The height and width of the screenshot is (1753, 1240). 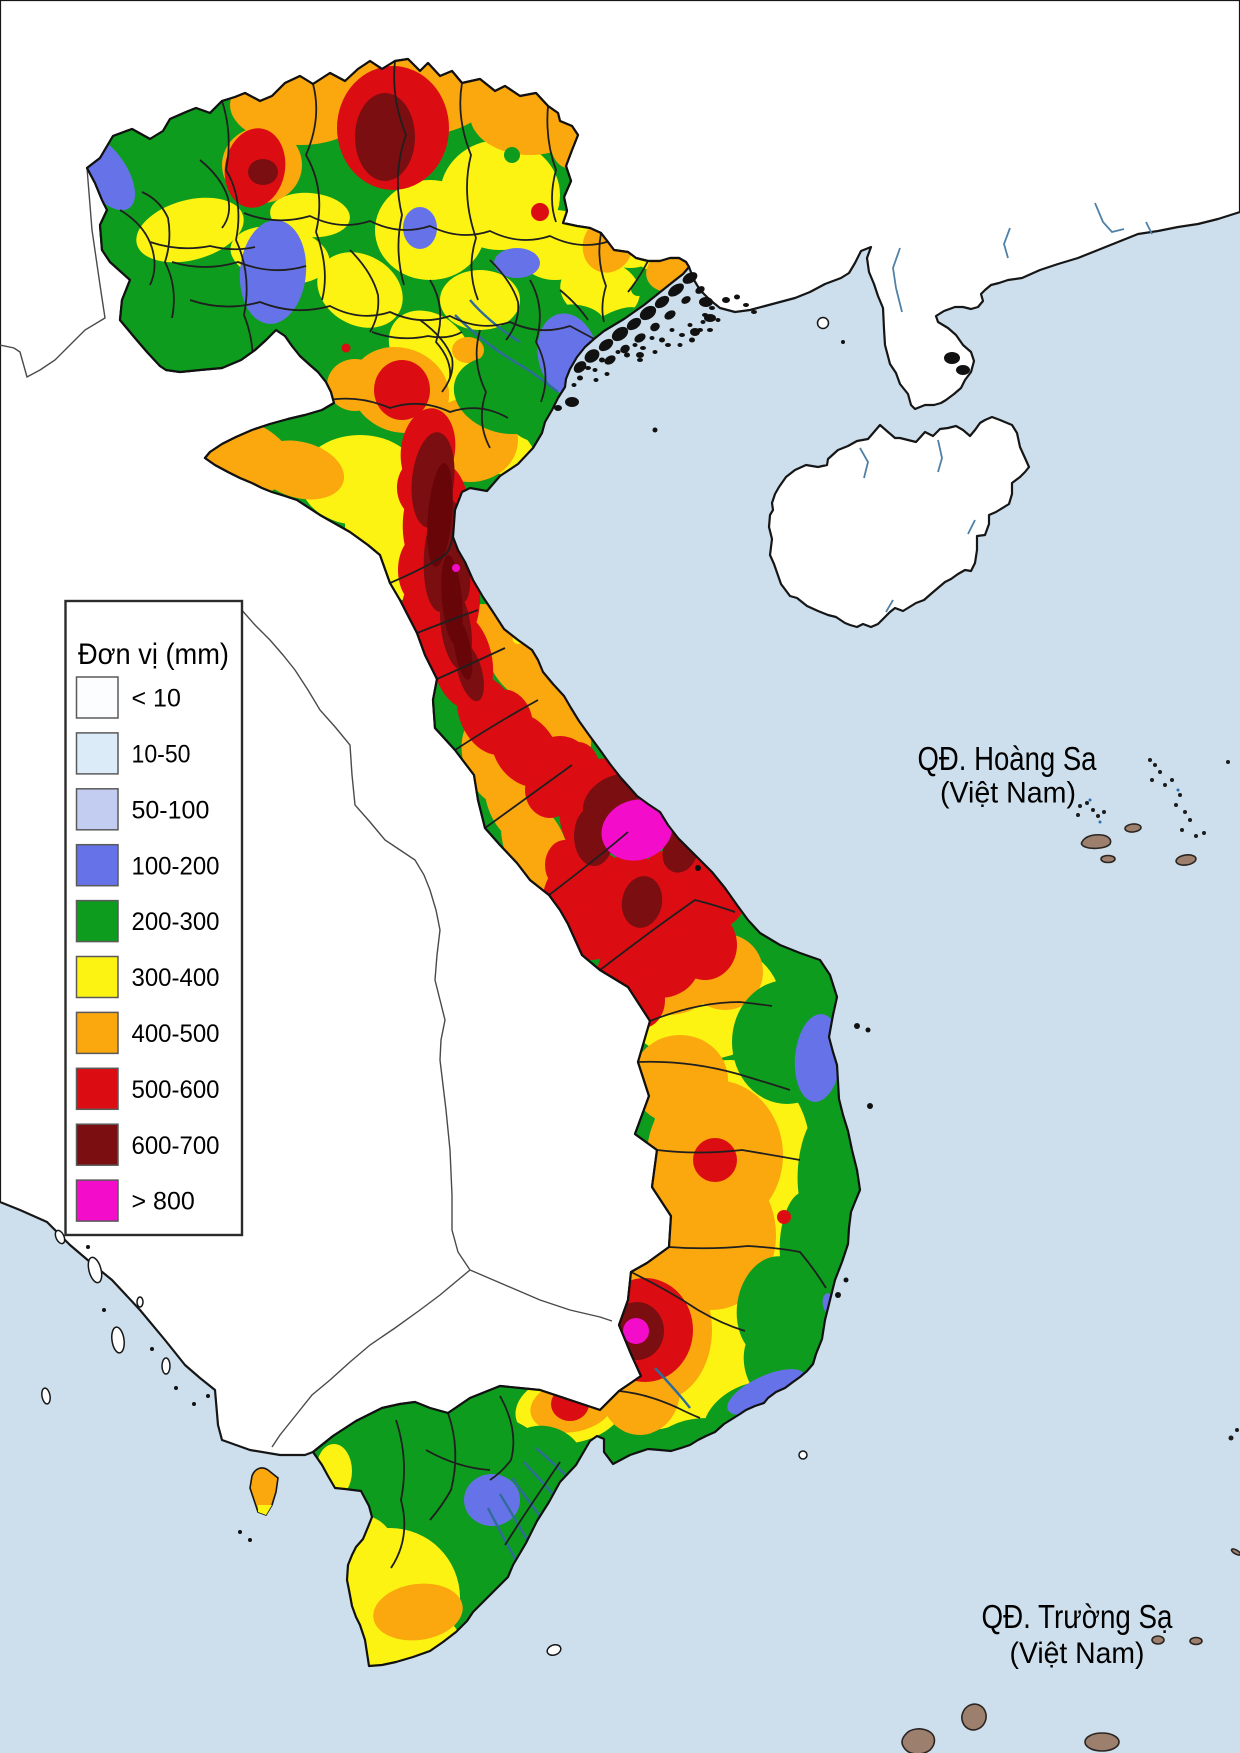 I want to click on svg-text: 50-100, so click(x=171, y=810).